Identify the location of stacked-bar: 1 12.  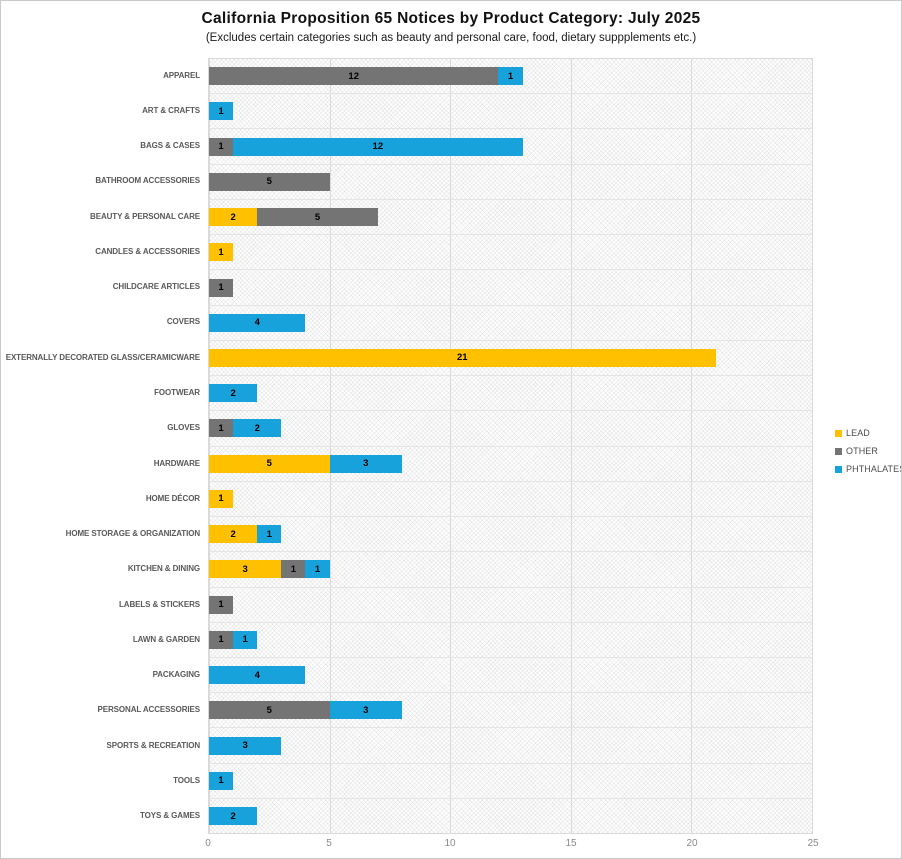
(510, 146).